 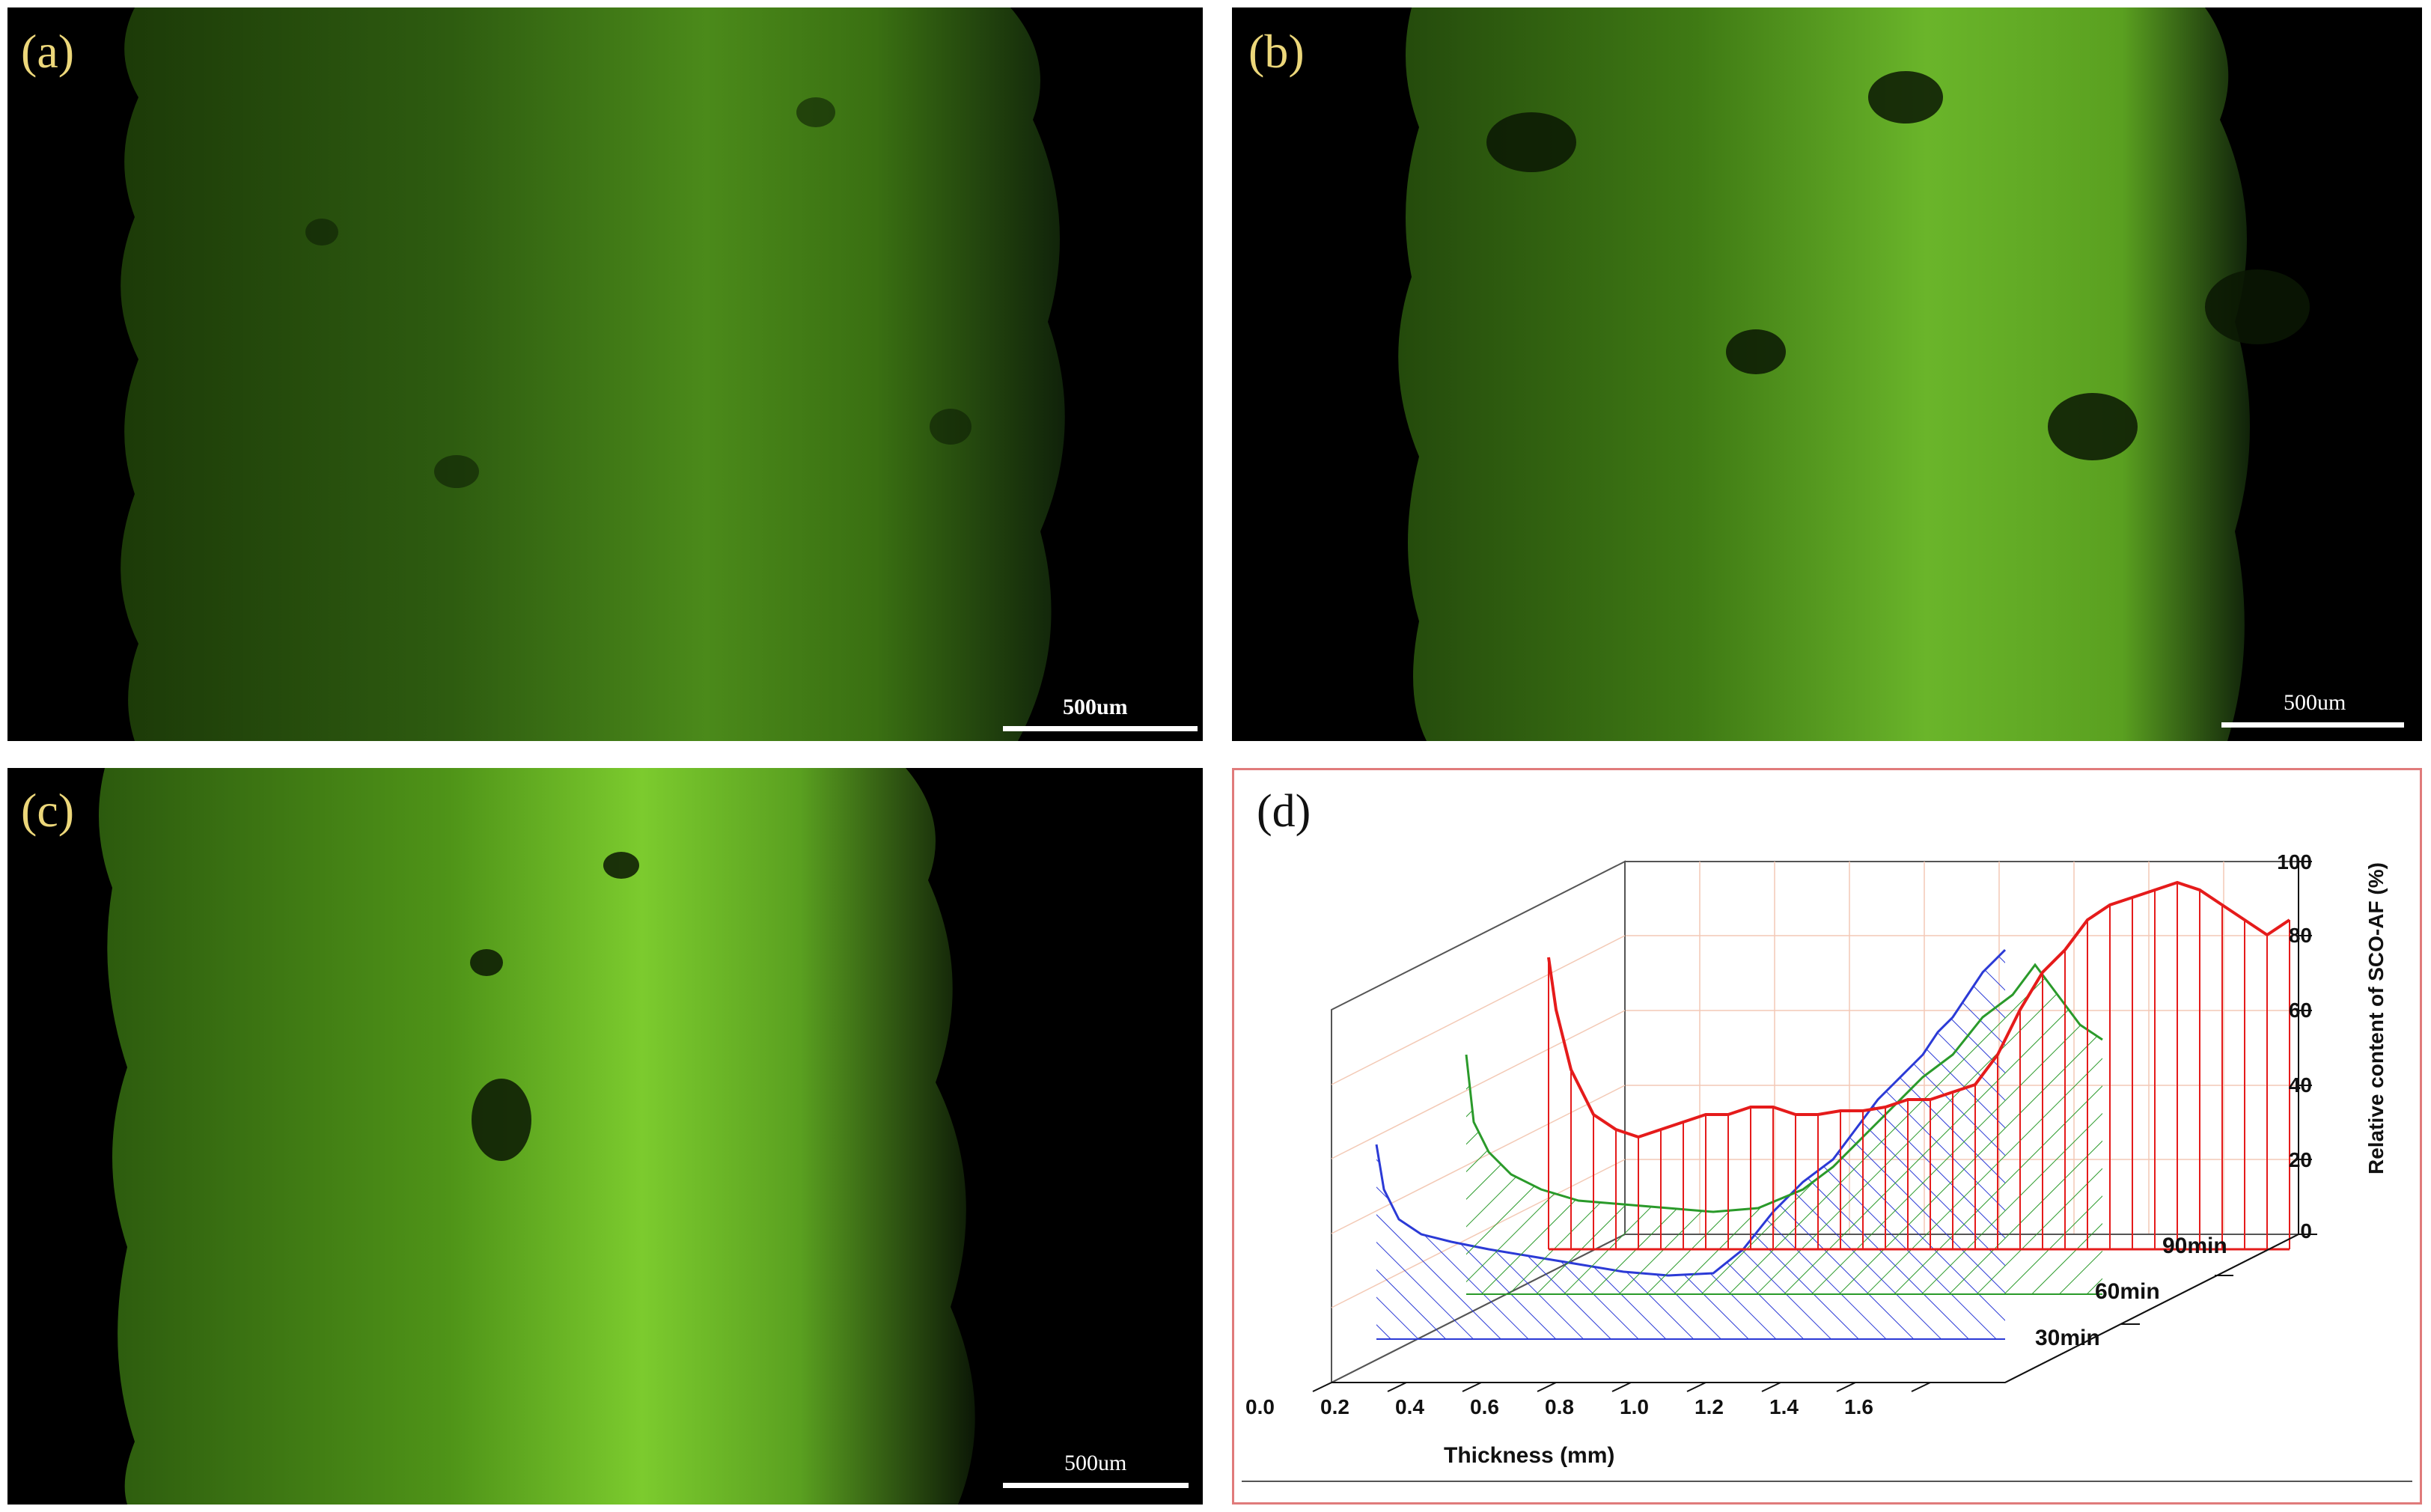 What do you see at coordinates (2219, 1279) in the screenshot?
I see `y-ticks` at bounding box center [2219, 1279].